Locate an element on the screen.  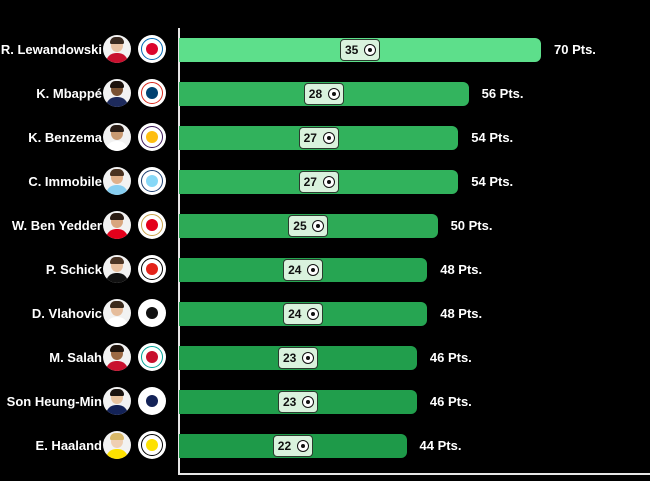
goals-value-label: 35 is located at coordinates (352, 50).